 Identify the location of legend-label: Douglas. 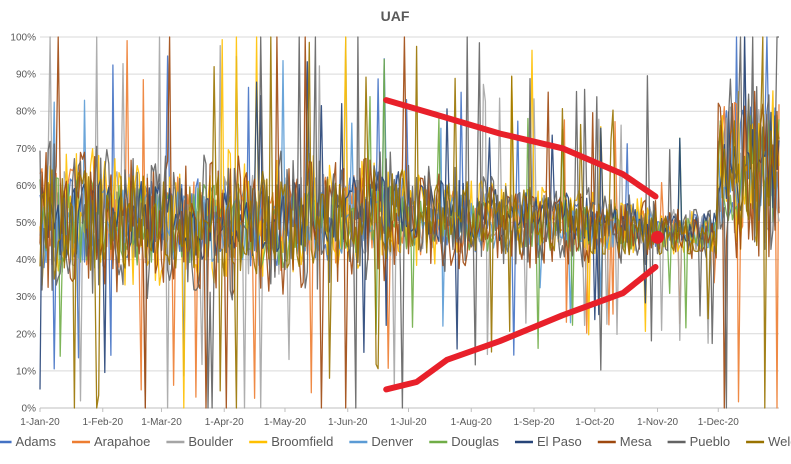
(475, 441).